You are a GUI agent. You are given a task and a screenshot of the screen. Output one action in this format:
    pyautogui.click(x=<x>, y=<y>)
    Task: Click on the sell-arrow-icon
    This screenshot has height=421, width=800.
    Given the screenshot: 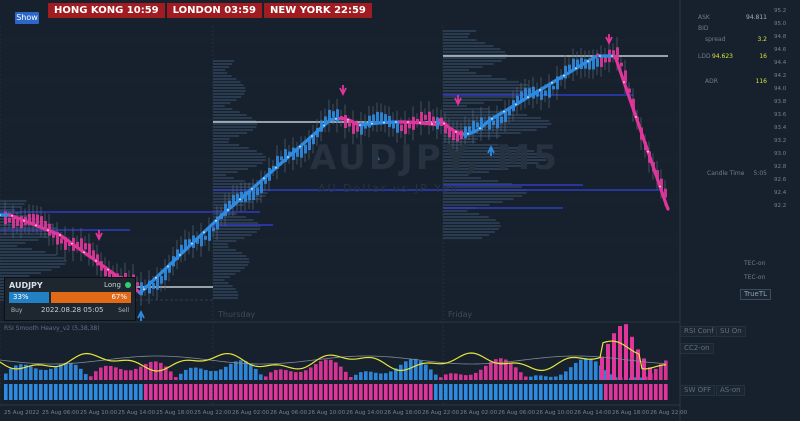 What is the action you would take?
    pyautogui.click(x=99, y=236)
    